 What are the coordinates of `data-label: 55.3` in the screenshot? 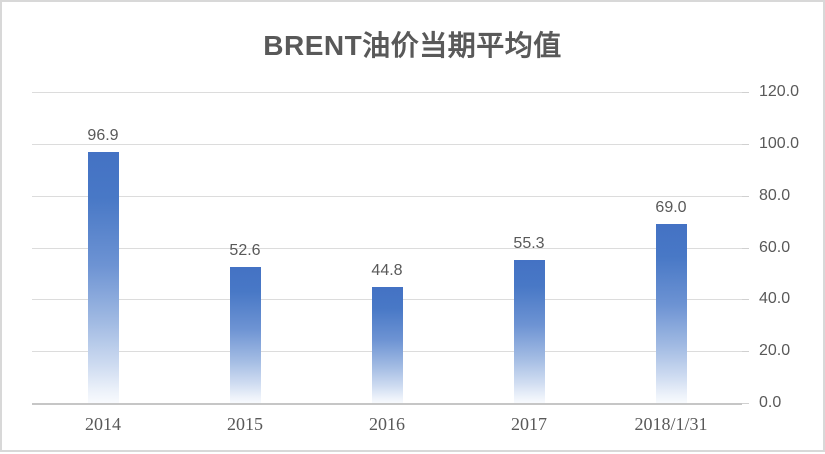 It's located at (529, 243).